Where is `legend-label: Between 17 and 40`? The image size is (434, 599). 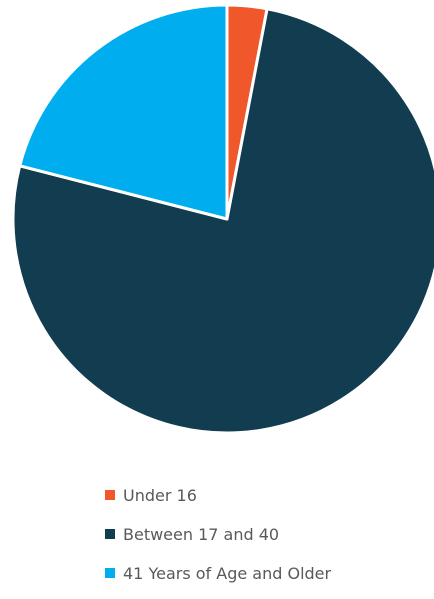
legend-label: Between 17 and 40 is located at coordinates (201, 534).